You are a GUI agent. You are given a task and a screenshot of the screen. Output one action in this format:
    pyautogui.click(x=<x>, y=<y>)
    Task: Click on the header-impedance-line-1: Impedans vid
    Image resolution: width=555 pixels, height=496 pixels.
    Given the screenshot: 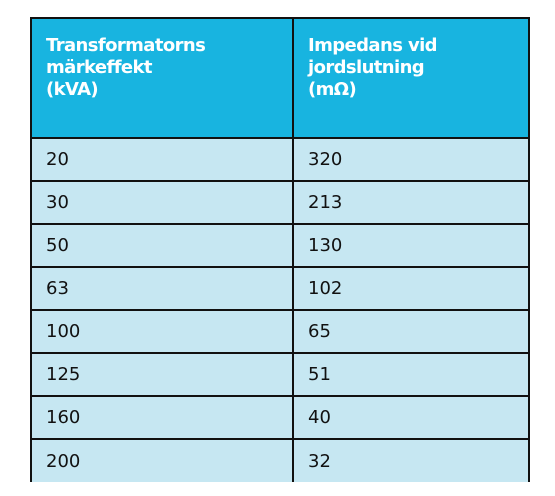 What is the action you would take?
    pyautogui.click(x=373, y=45)
    